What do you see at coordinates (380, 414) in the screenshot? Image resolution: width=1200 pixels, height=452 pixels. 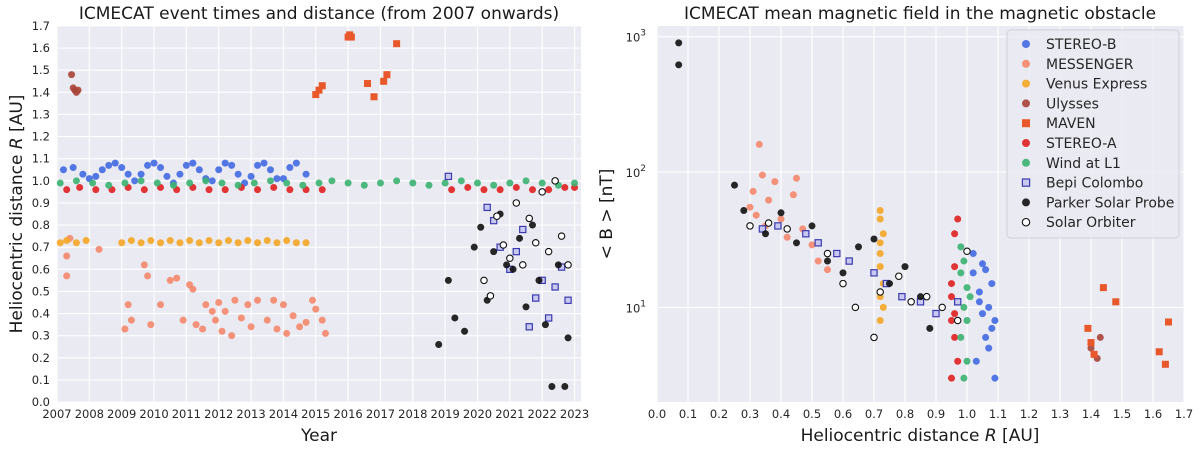 I see `left-x-tick-label: 2017` at bounding box center [380, 414].